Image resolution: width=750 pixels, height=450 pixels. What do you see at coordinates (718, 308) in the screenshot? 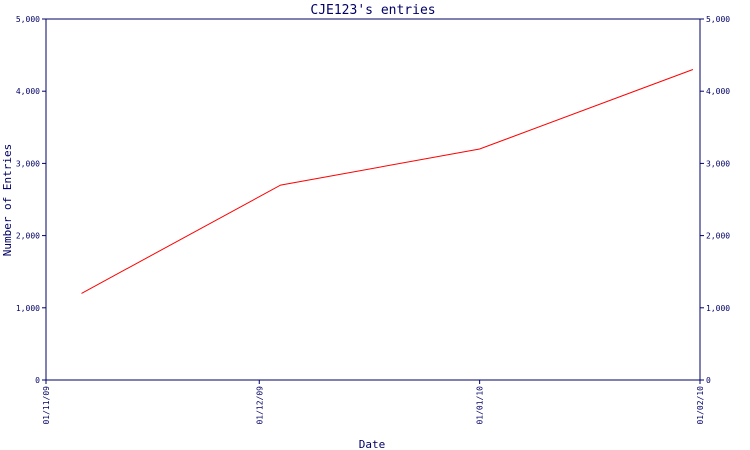
I see `y-tick-label-right: 1,000` at bounding box center [718, 308].